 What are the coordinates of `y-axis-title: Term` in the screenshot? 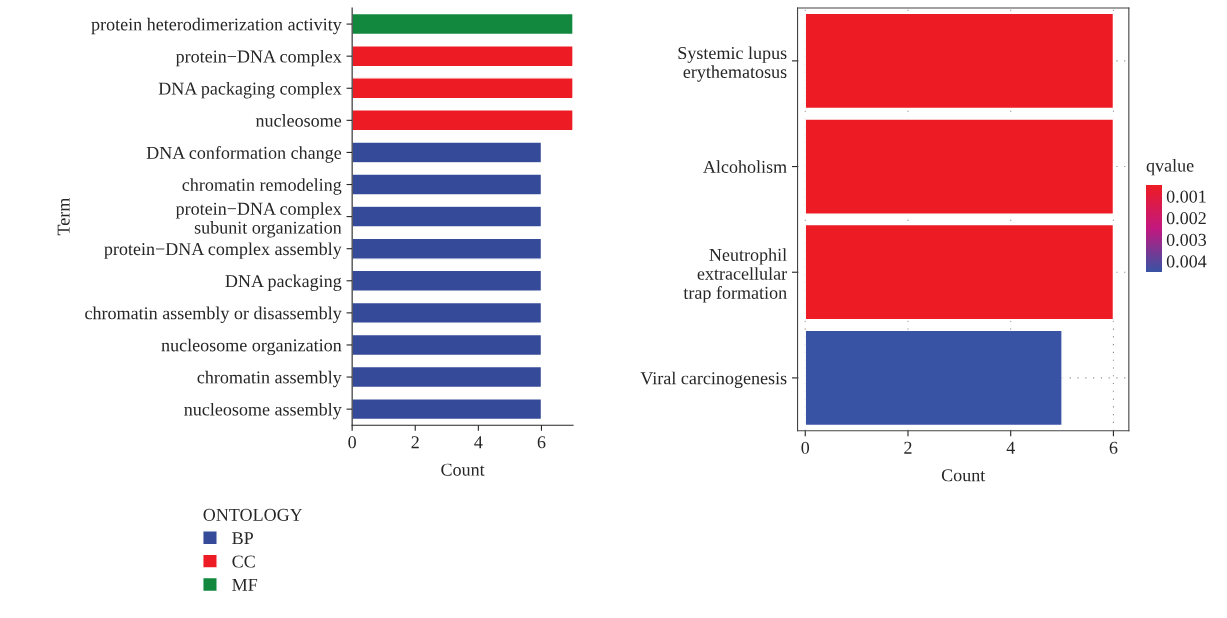 It's located at (63, 216).